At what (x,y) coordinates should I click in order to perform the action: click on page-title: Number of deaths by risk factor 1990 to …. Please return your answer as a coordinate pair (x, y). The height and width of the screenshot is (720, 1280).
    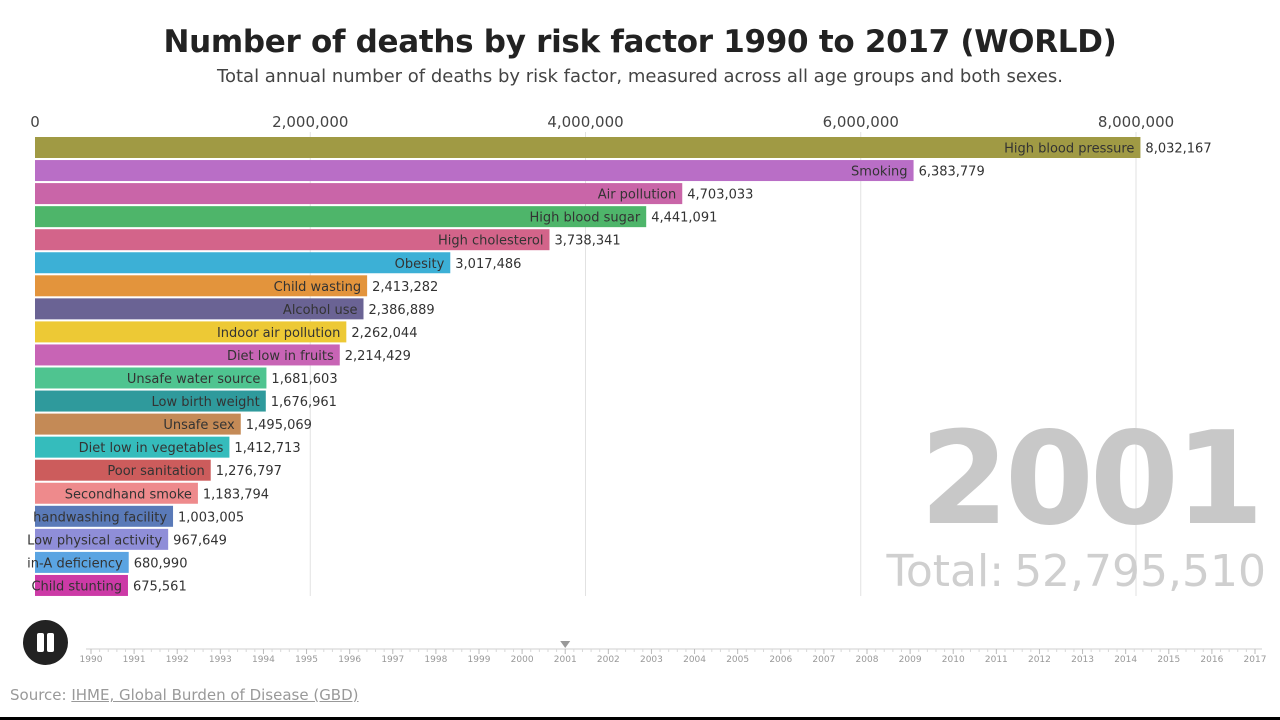
    Looking at the image, I should click on (640, 42).